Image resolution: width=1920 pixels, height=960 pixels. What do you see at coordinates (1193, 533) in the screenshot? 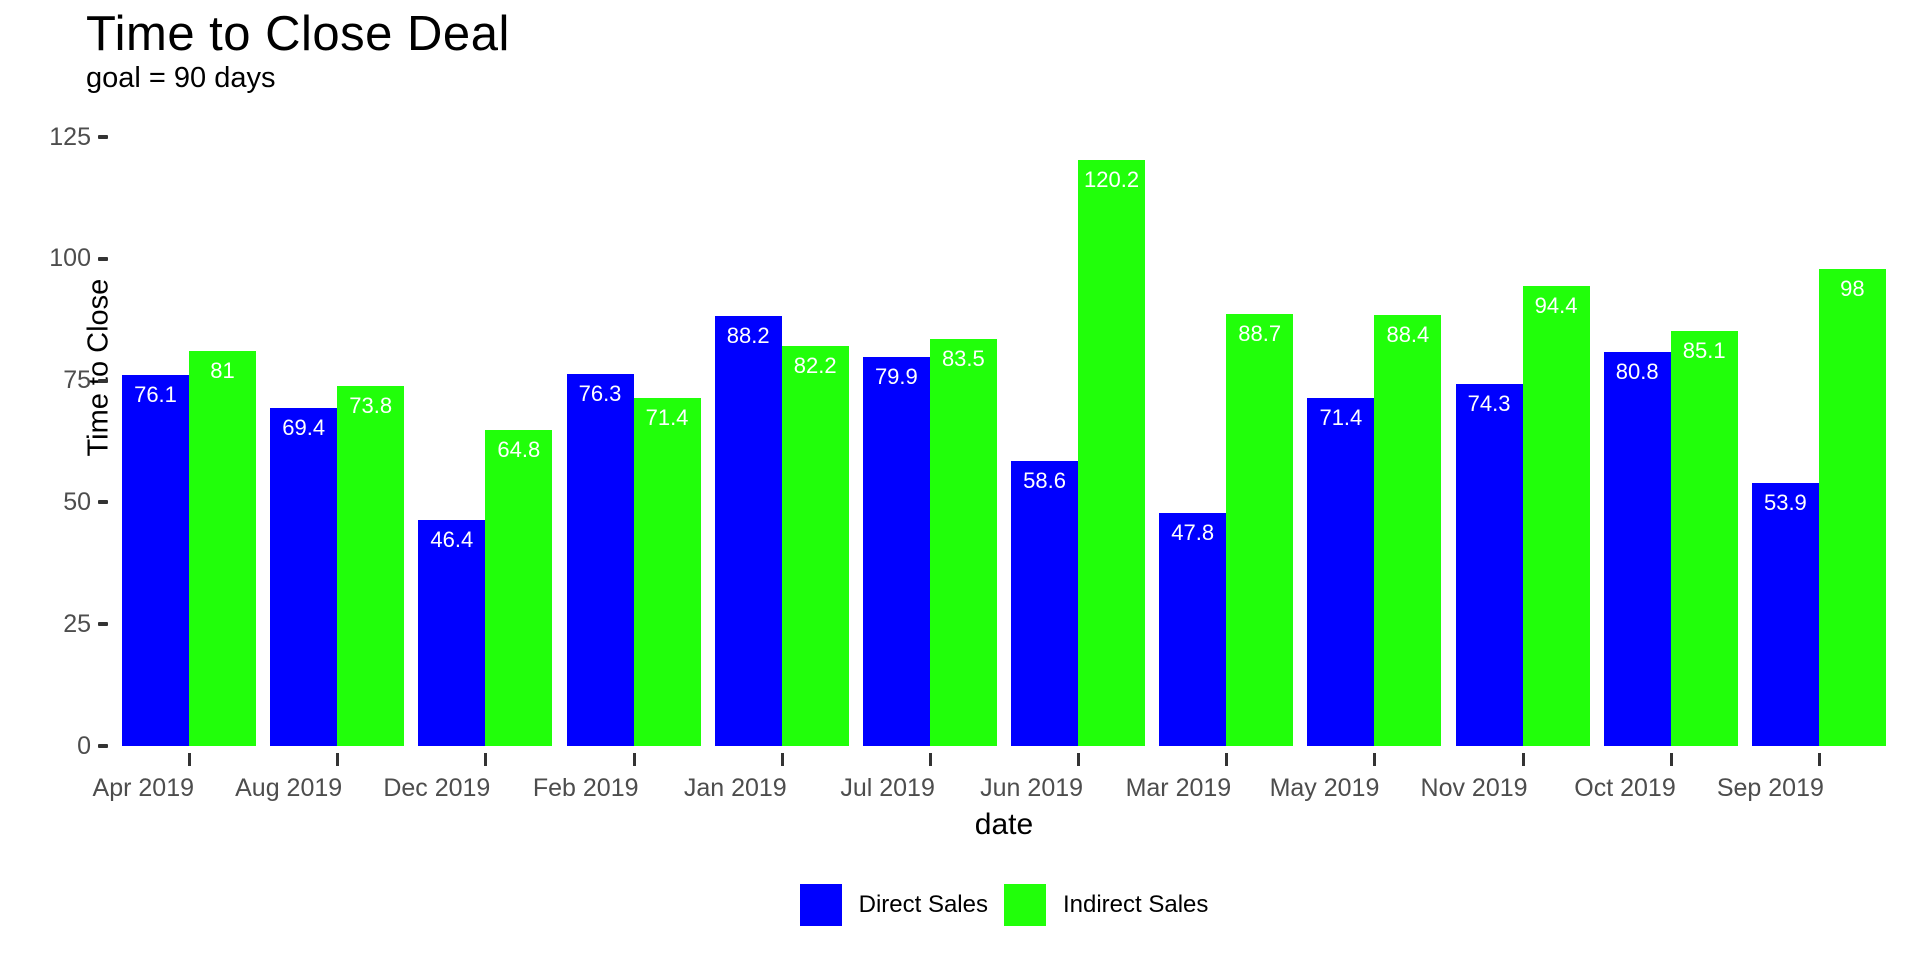
I see `bar-value-label: 47.8` at bounding box center [1193, 533].